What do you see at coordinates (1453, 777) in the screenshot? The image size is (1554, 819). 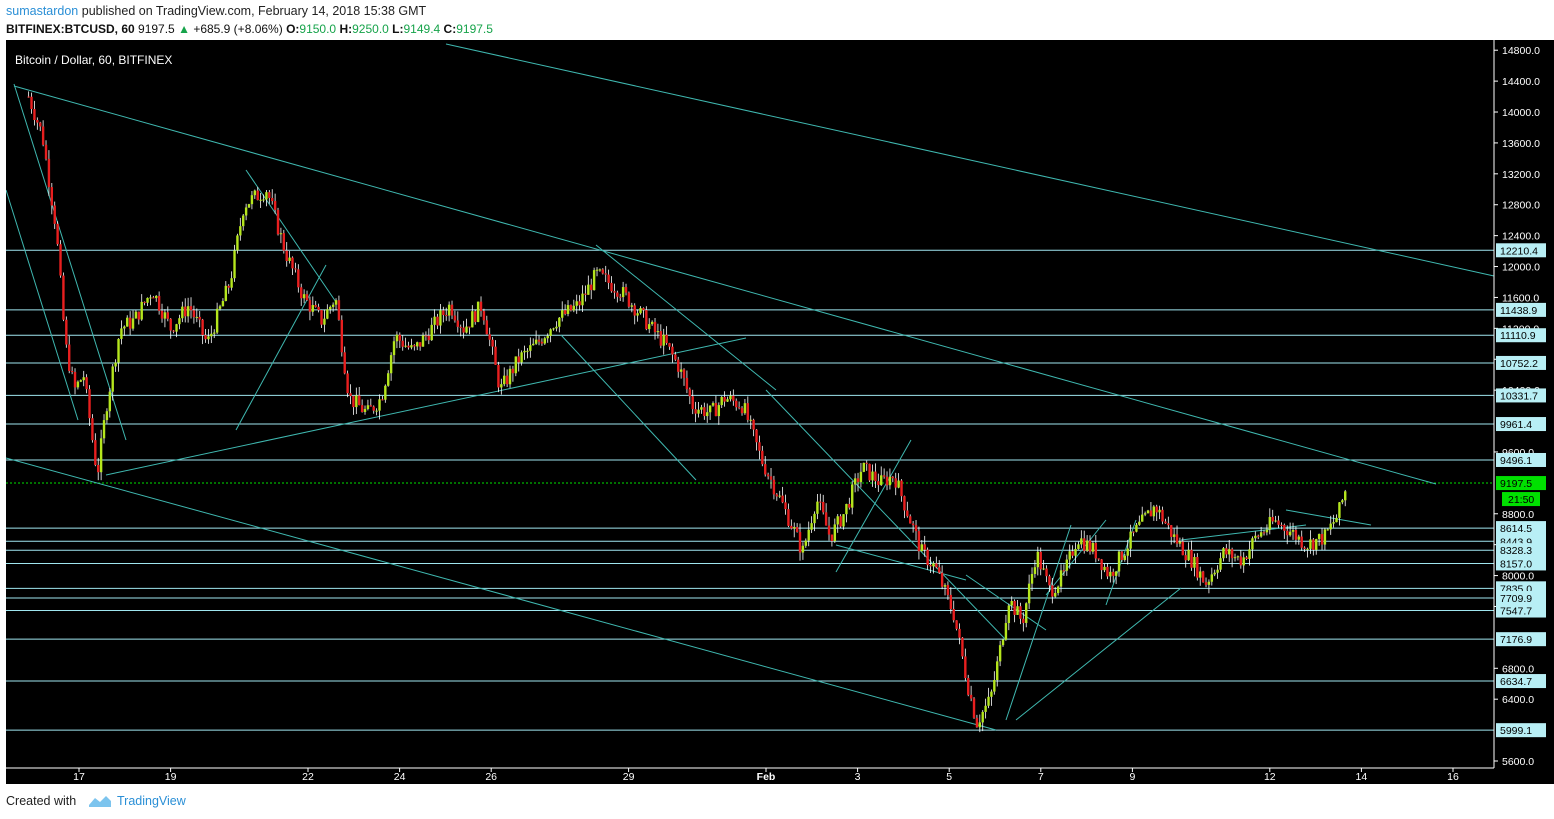 I see `x-tick-label: 16` at bounding box center [1453, 777].